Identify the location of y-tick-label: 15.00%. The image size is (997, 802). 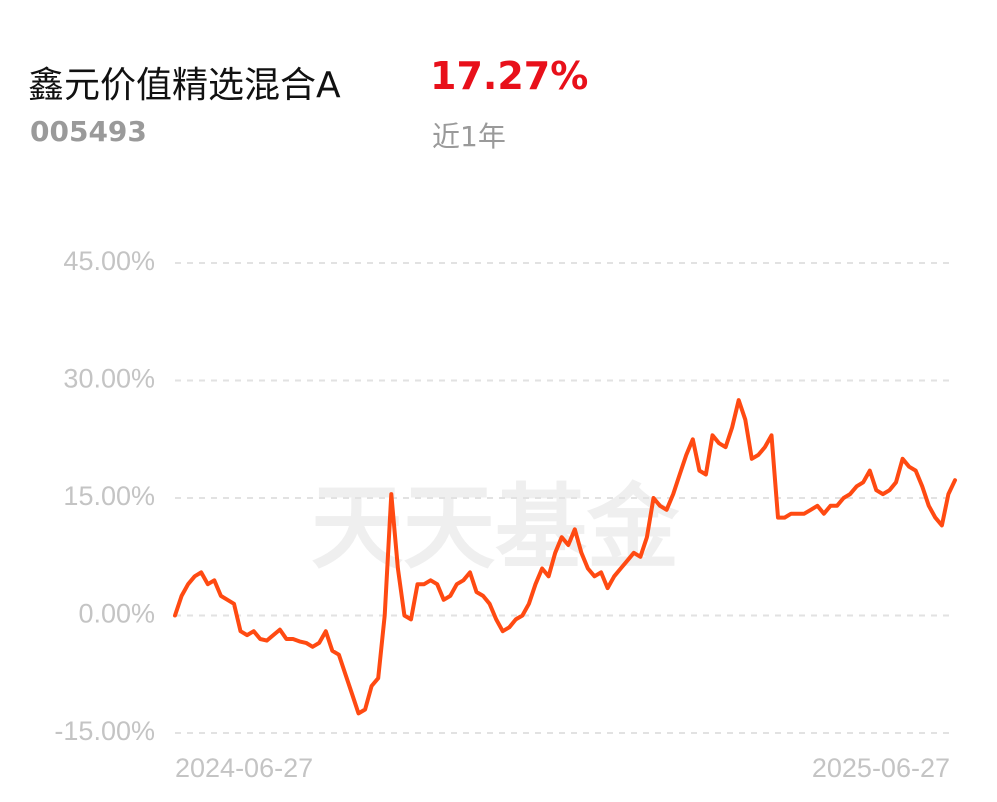
(109, 496).